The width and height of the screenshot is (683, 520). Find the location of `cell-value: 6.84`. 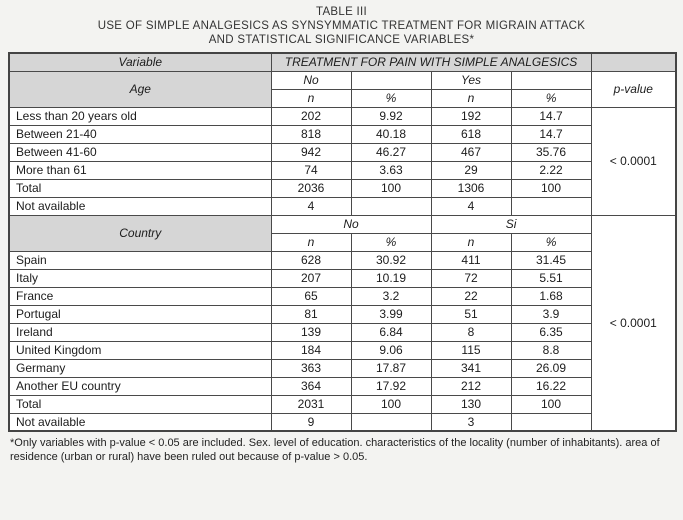

cell-value: 6.84 is located at coordinates (391, 332).